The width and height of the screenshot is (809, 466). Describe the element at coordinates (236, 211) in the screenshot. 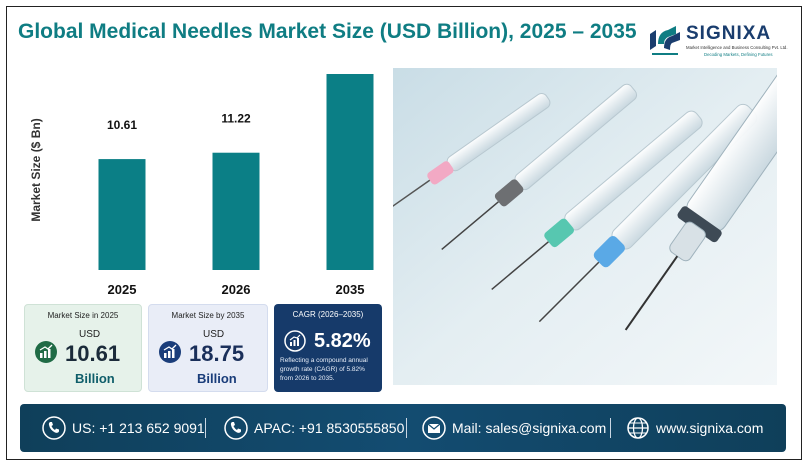

I see `bar-2026` at that location.